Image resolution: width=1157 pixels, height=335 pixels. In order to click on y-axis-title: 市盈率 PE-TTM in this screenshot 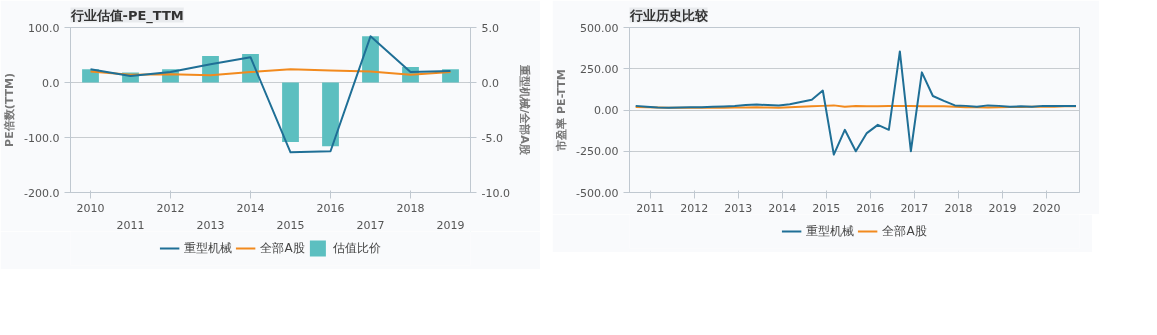, I will do `click(562, 110)`.